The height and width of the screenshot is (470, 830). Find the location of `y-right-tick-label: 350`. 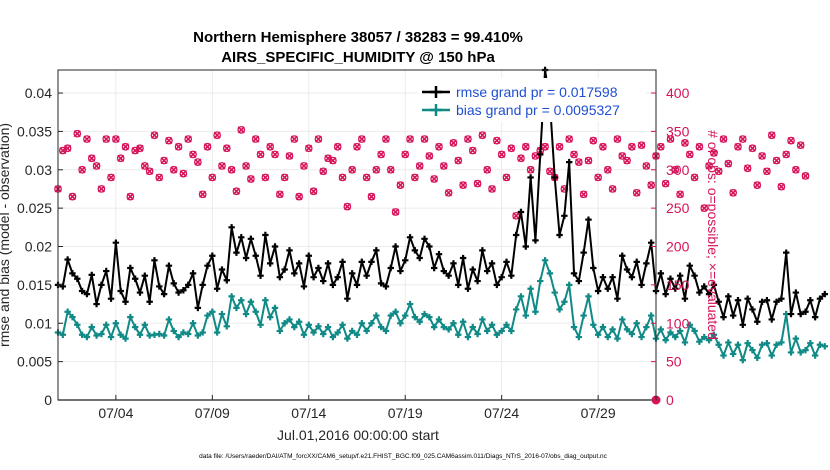

y-right-tick-label: 350 is located at coordinates (678, 131).